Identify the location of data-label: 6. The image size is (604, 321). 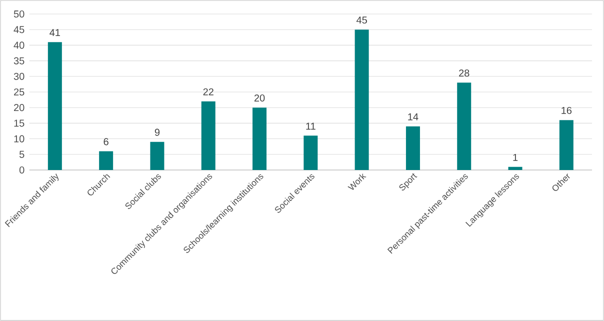
(106, 142).